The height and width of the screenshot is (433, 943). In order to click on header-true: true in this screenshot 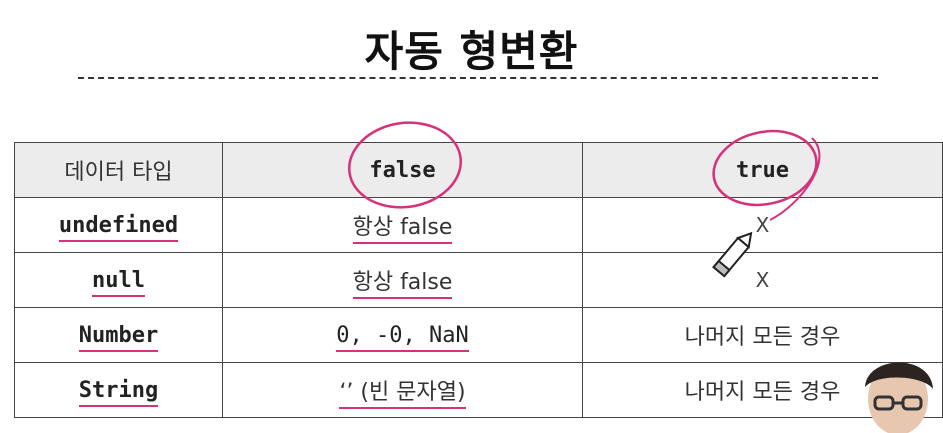, I will do `click(762, 170)`.